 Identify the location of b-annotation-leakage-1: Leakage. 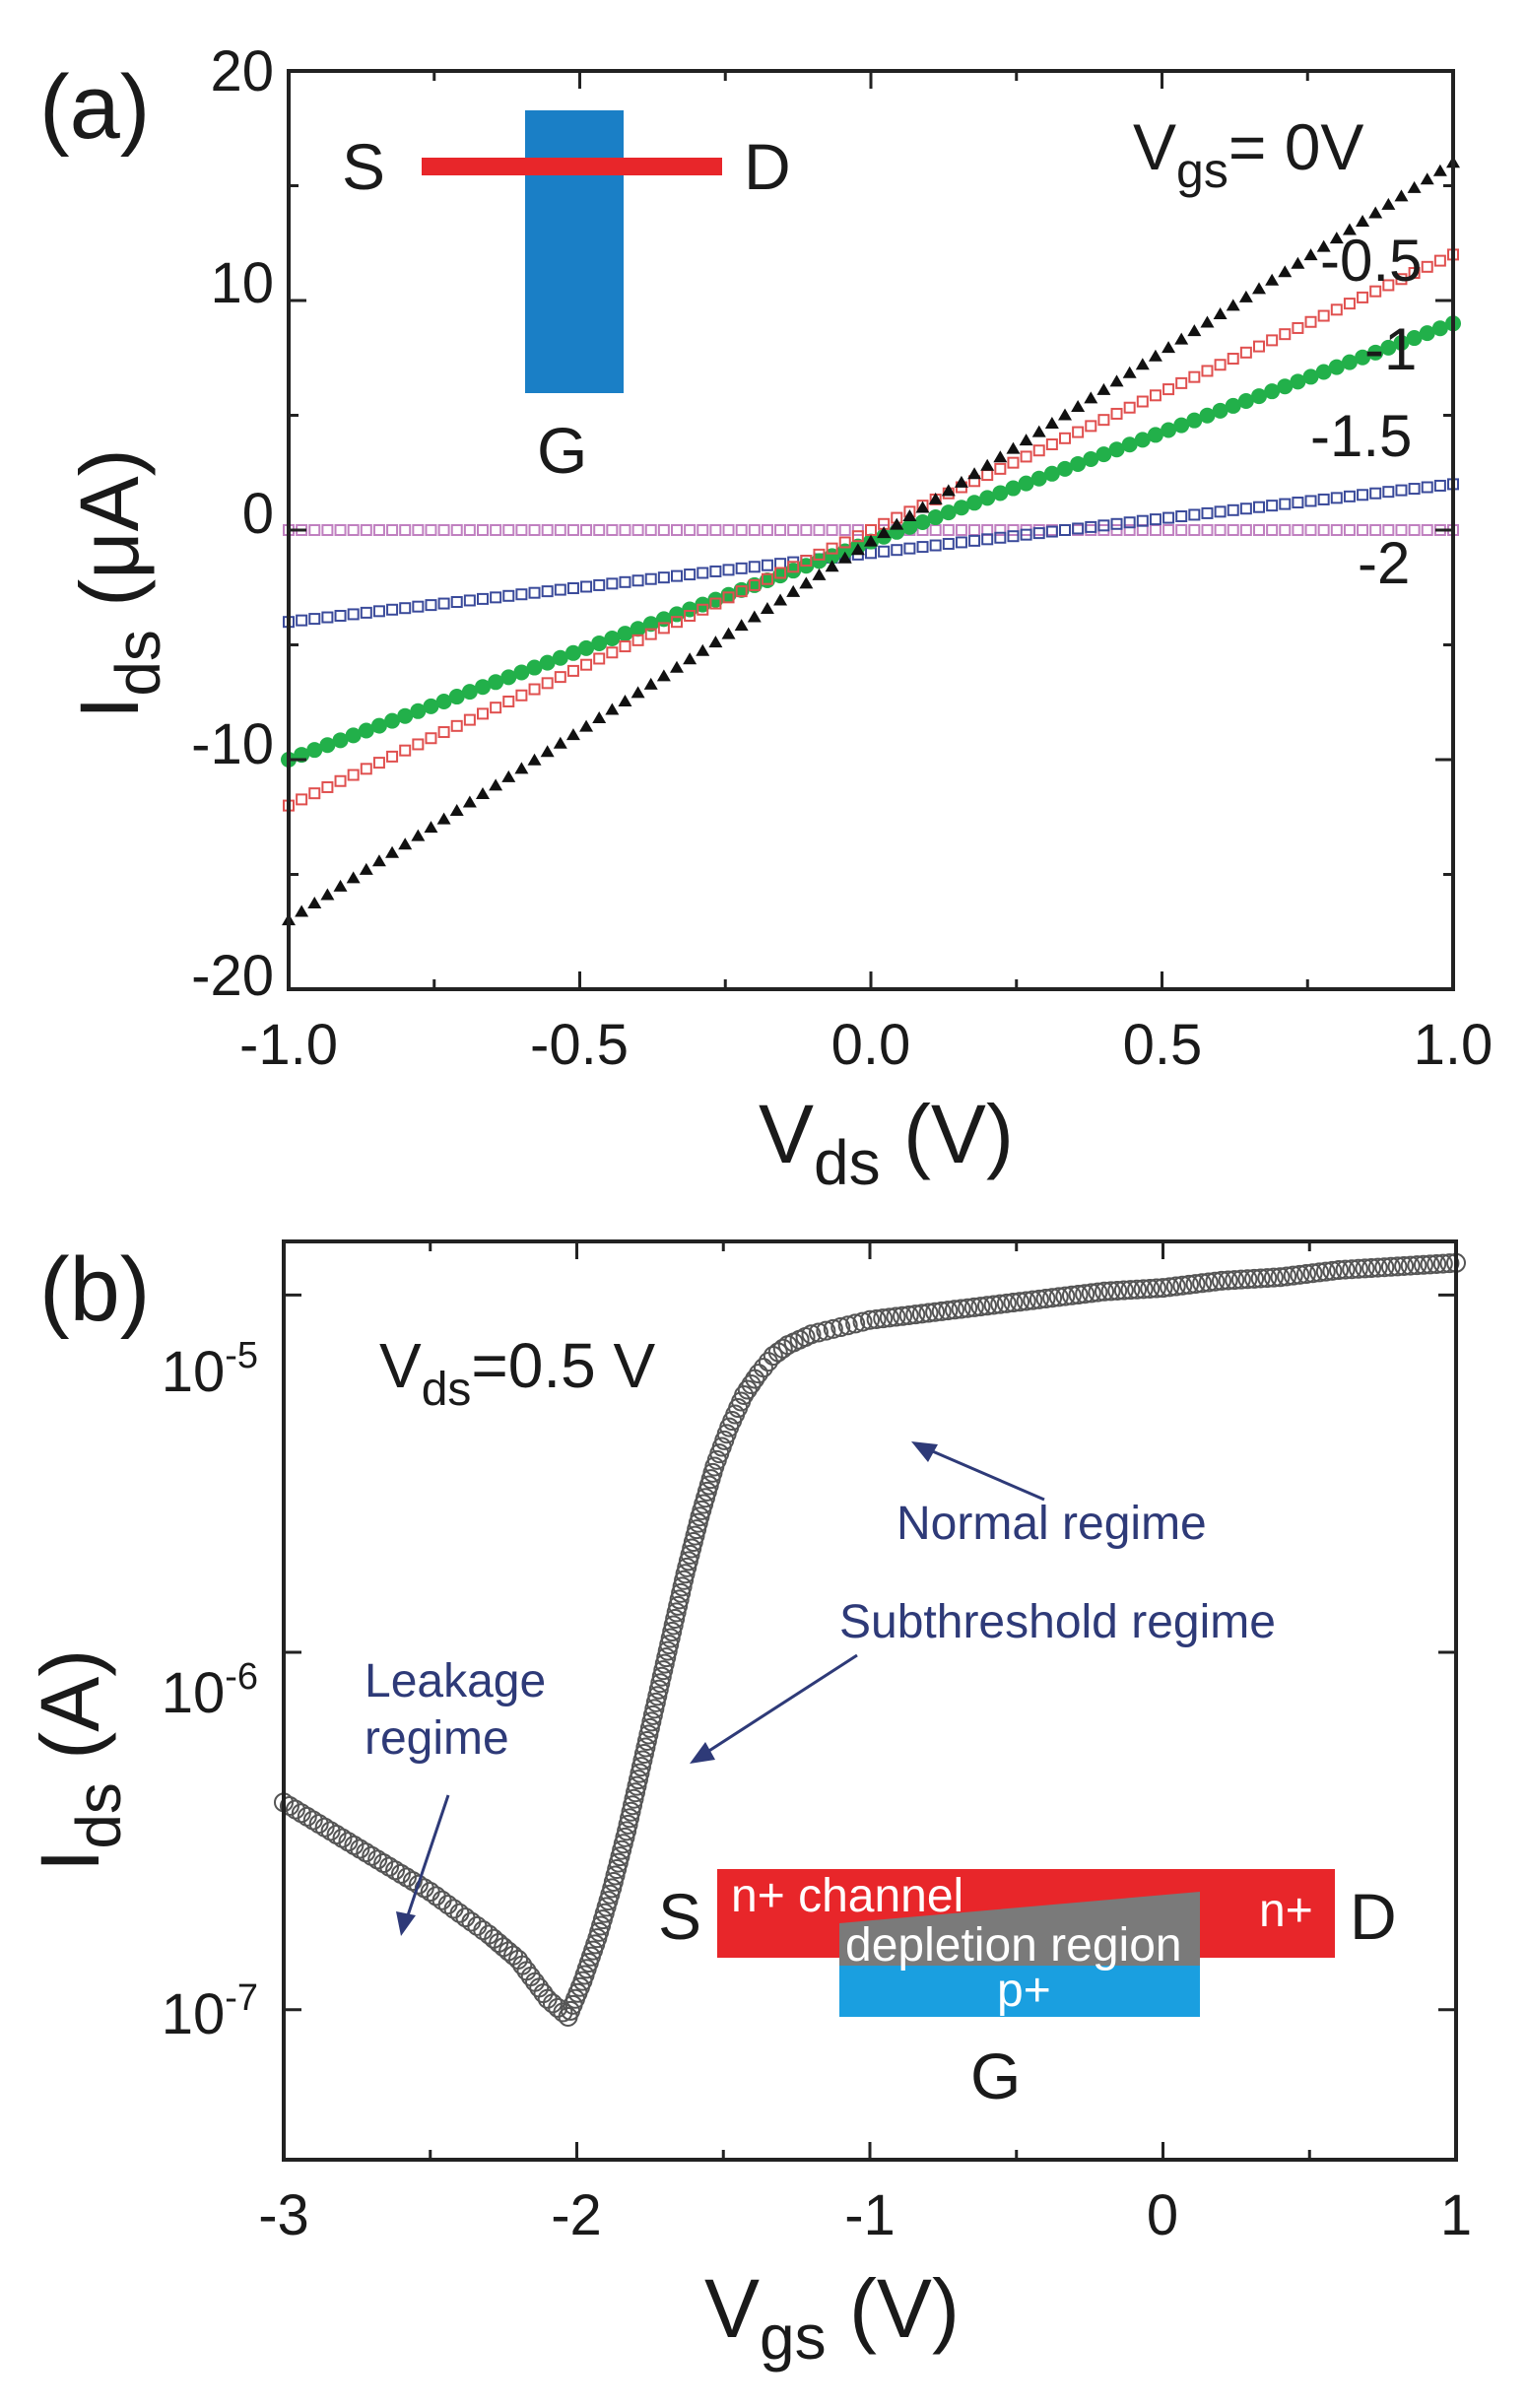
(455, 1681).